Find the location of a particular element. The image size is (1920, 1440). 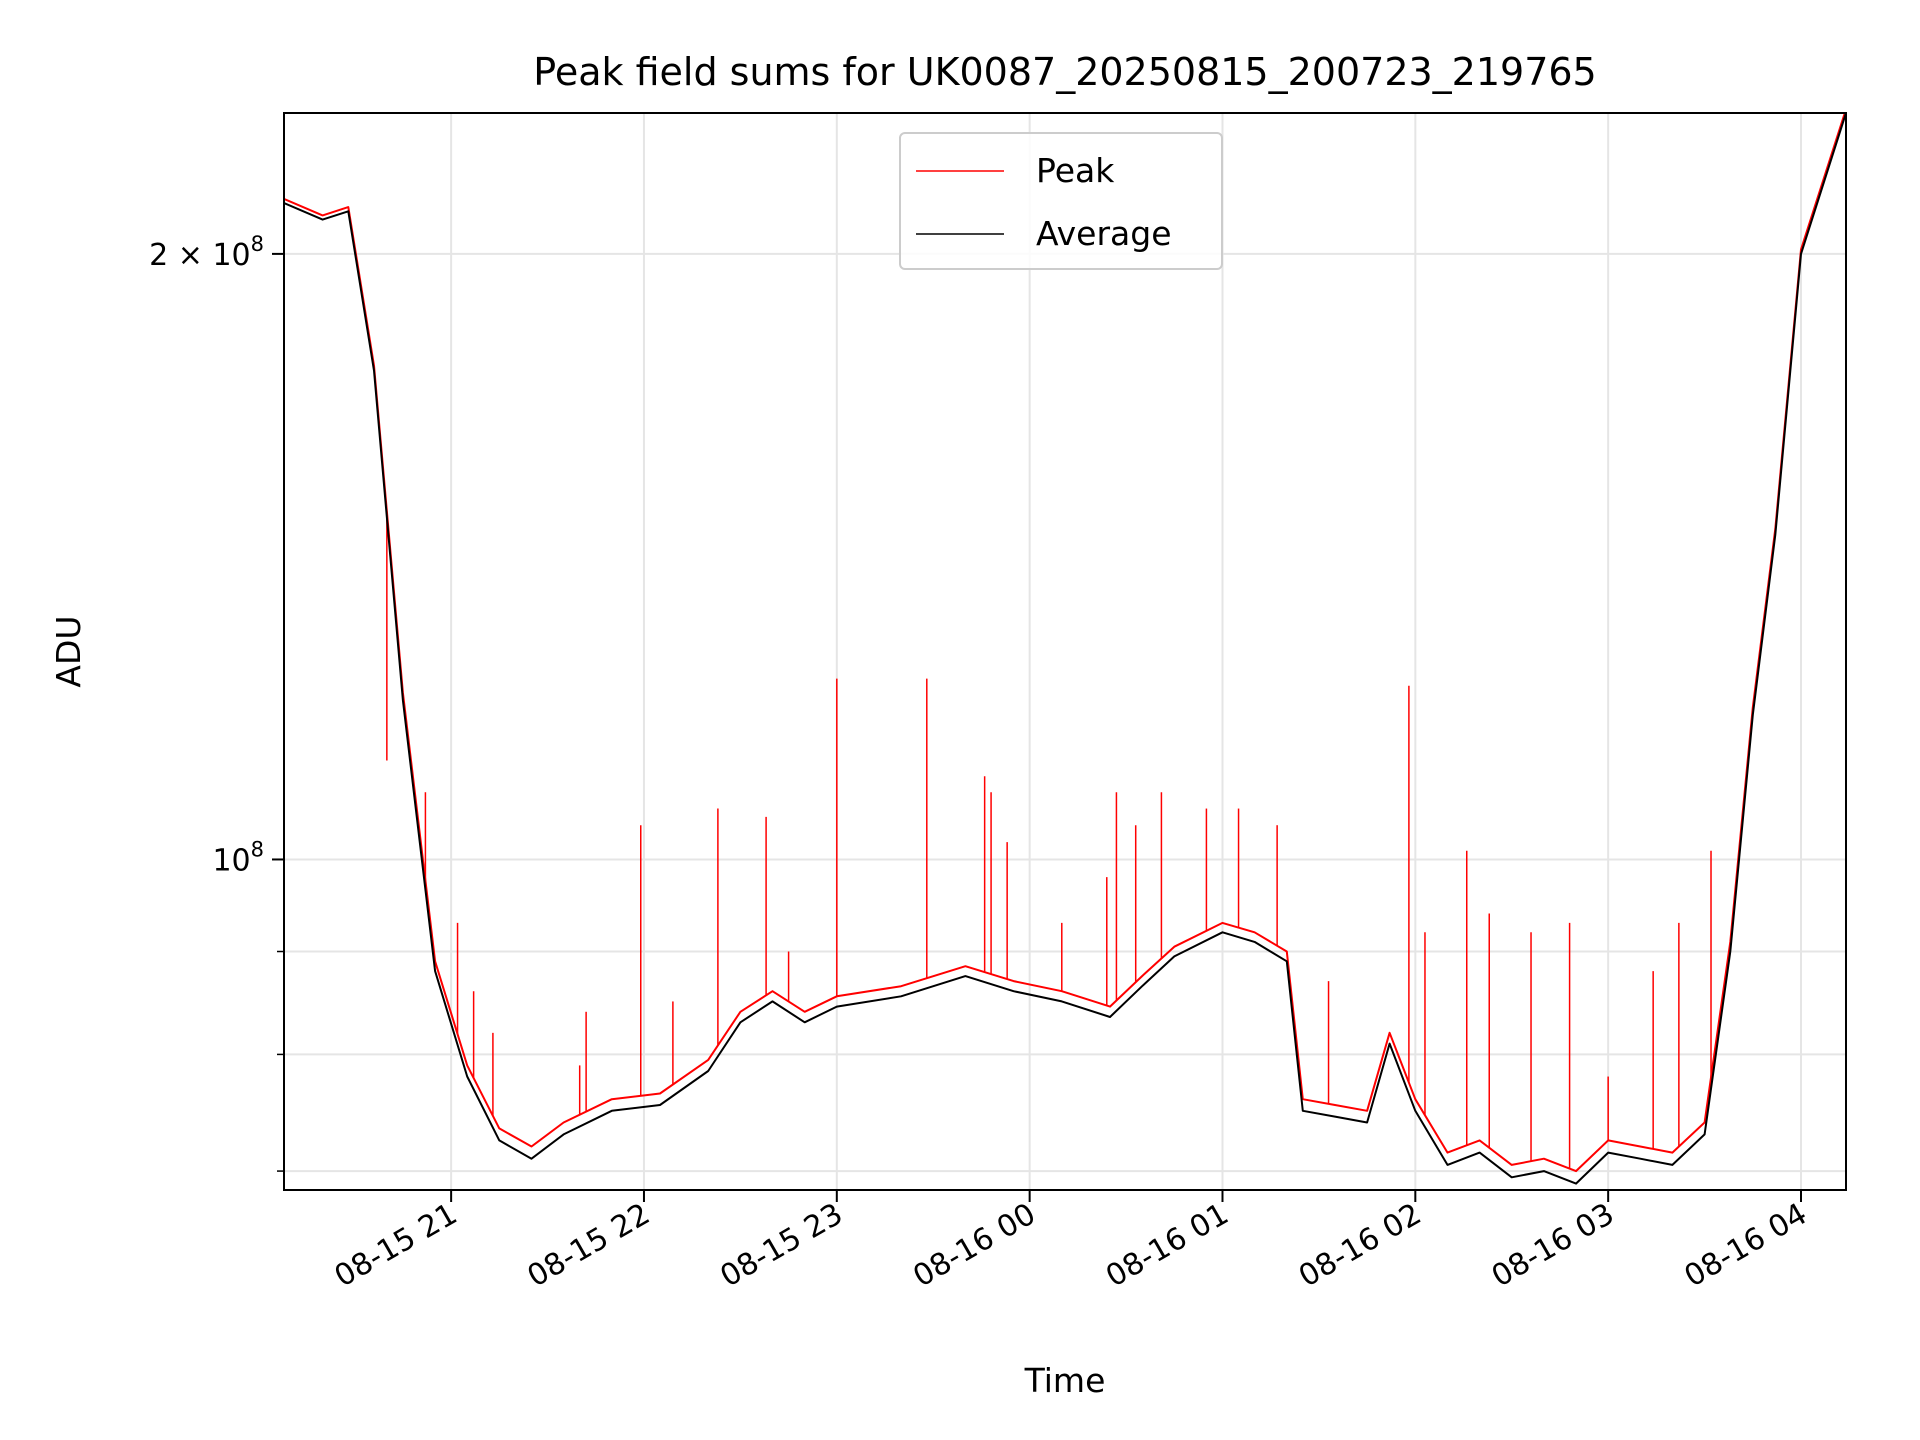

legend-box is located at coordinates (1061, 201).